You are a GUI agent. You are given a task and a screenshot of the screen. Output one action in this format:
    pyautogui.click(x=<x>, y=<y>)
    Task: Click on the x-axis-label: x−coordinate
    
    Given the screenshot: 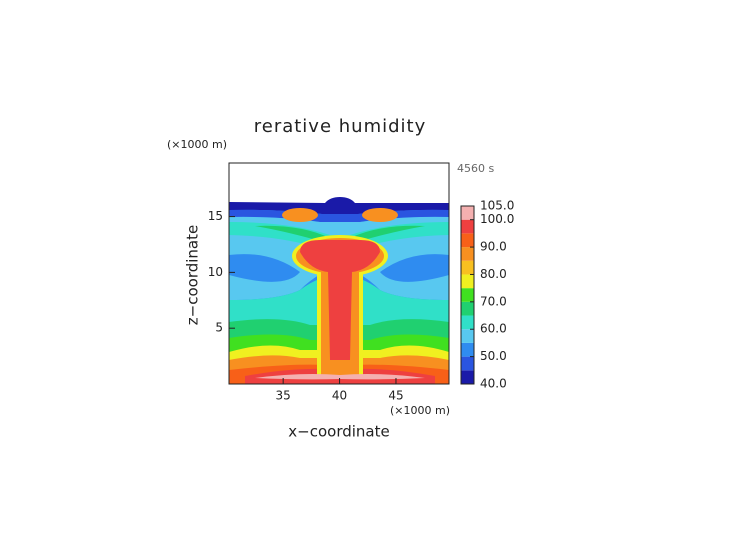 What is the action you would take?
    pyautogui.click(x=338, y=432)
    